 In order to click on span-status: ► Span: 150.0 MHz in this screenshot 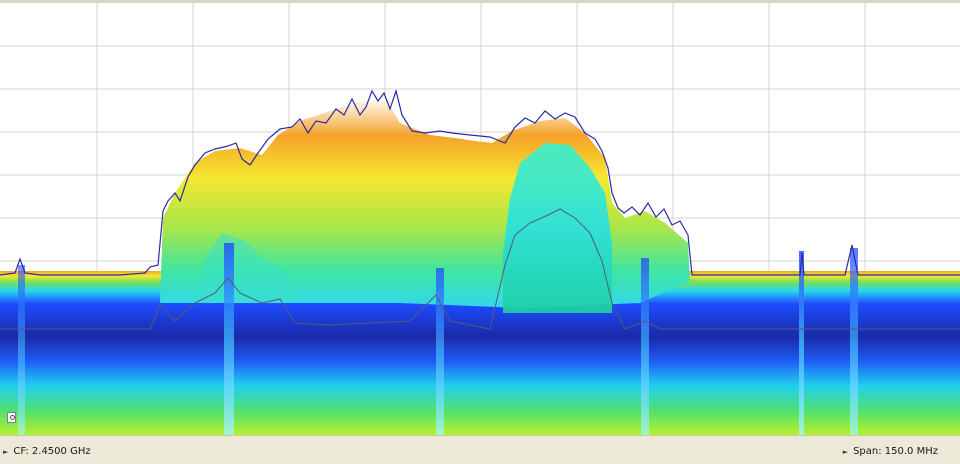, I will do `click(890, 452)`.